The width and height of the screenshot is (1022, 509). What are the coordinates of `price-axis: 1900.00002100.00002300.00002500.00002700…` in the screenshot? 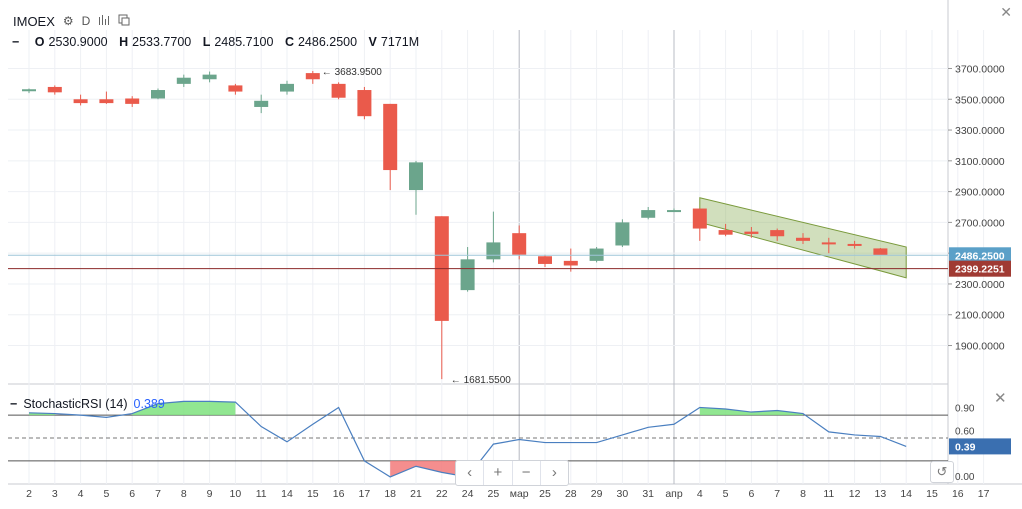 It's located at (979, 208).